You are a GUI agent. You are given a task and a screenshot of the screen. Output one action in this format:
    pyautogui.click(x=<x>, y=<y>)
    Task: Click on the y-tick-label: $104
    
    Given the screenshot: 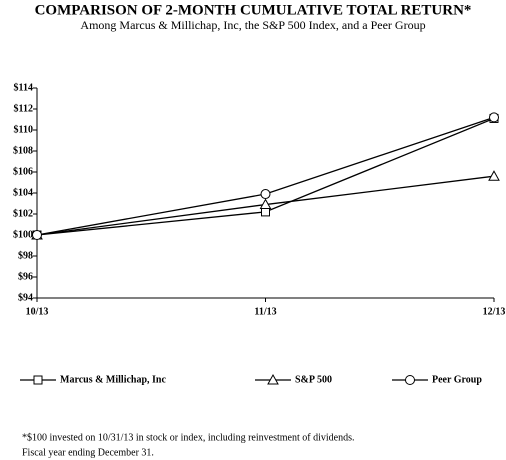 What is the action you would take?
    pyautogui.click(x=23, y=192)
    